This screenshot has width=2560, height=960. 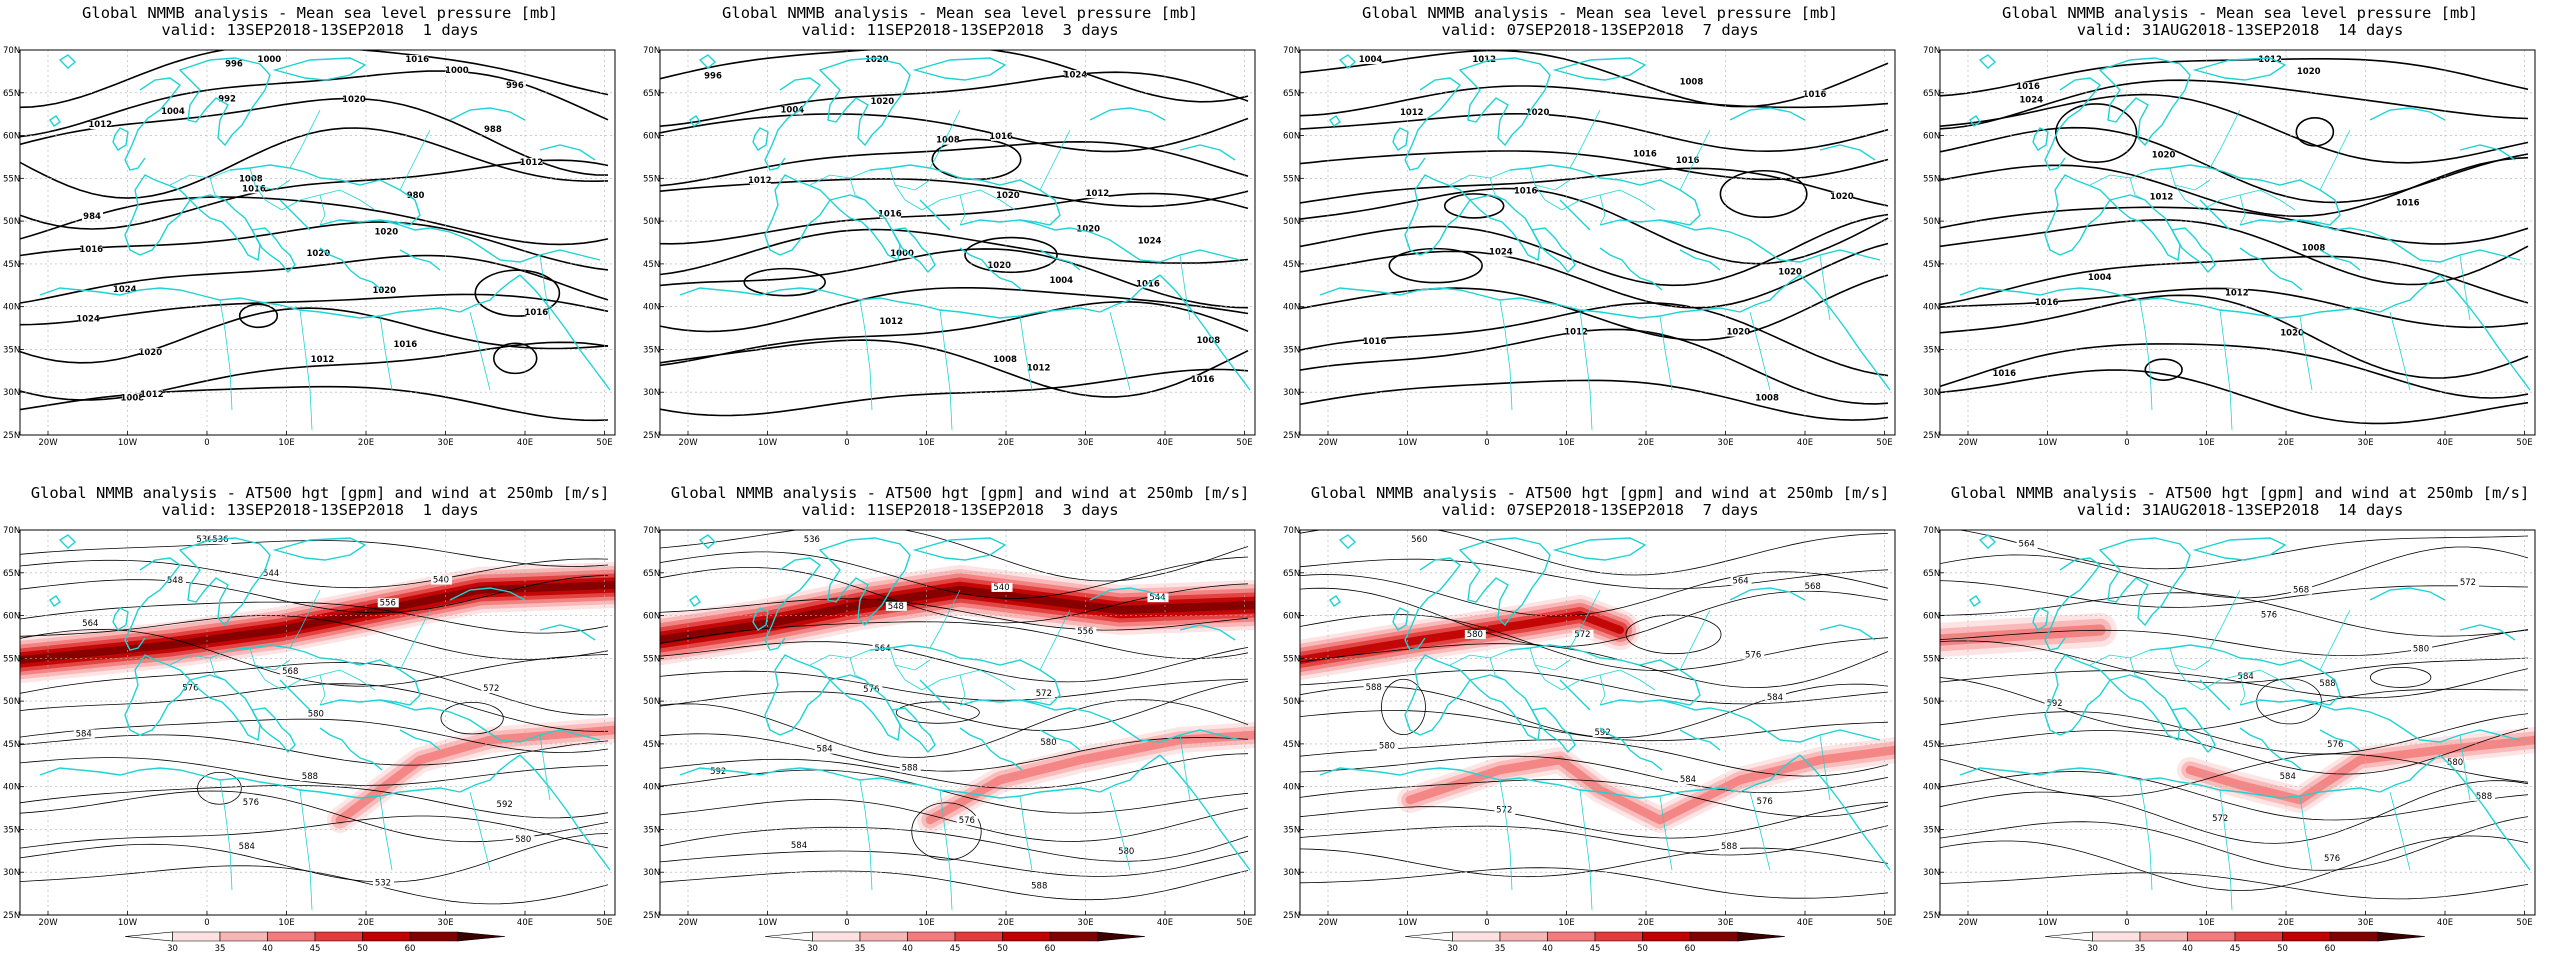 I want to click on gridlines, so click(x=1597, y=722).